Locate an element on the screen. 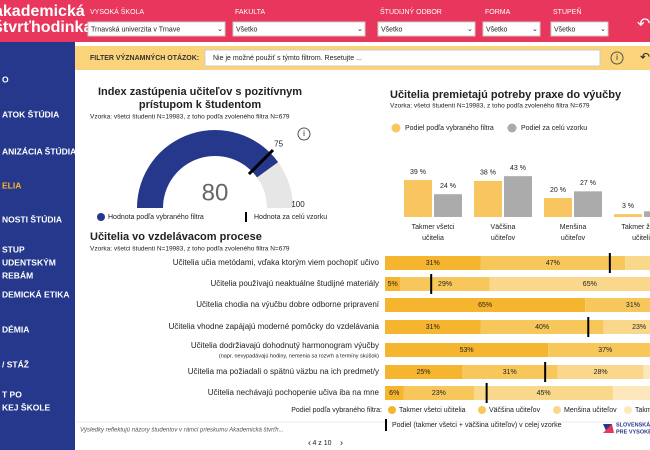 This screenshot has height=450, width=650. question-filter-box is located at coordinates (402, 58).